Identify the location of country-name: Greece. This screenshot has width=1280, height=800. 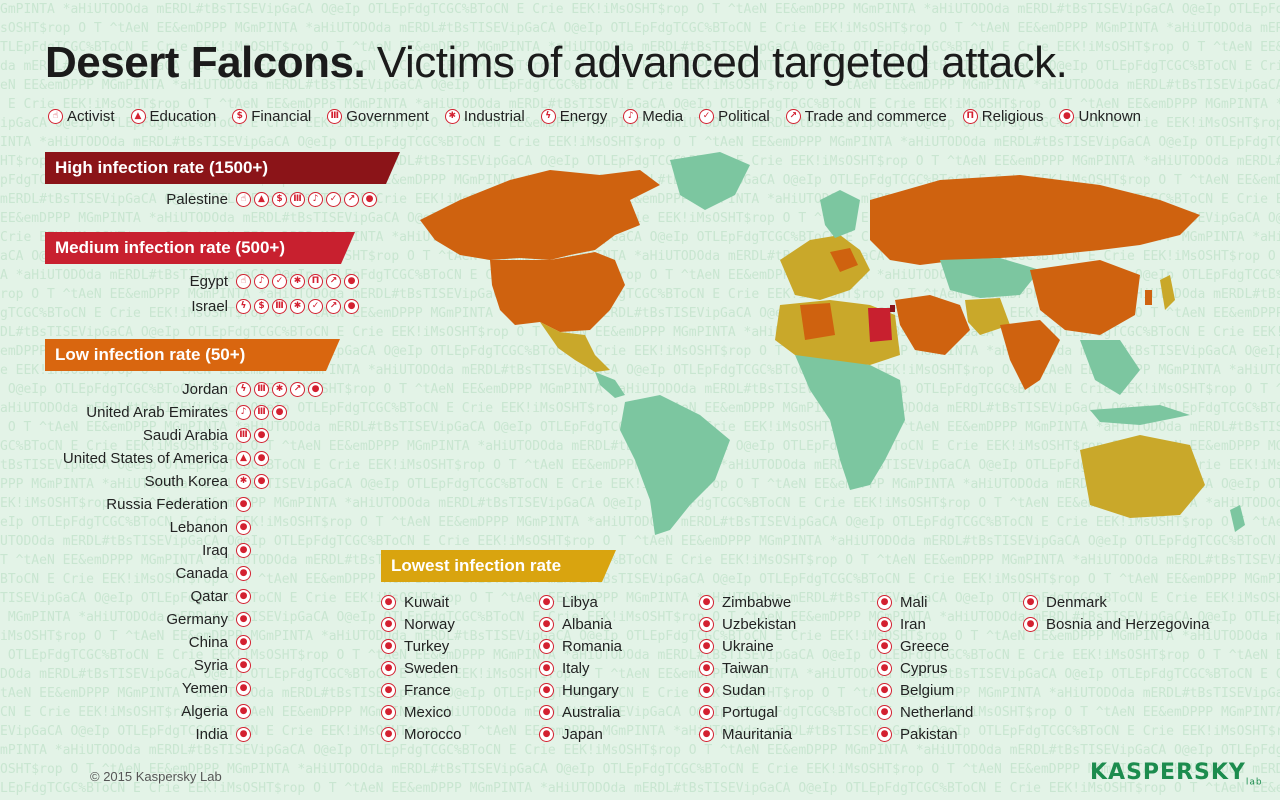
(925, 646).